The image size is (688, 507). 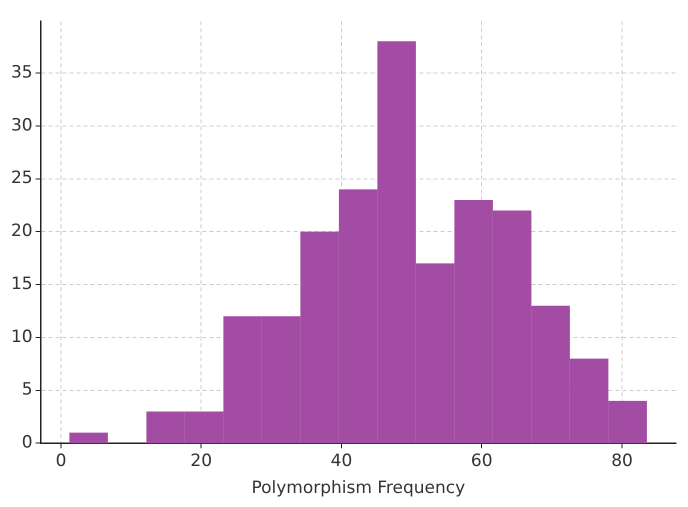 I want to click on x-tick-label: 60, so click(x=481, y=460).